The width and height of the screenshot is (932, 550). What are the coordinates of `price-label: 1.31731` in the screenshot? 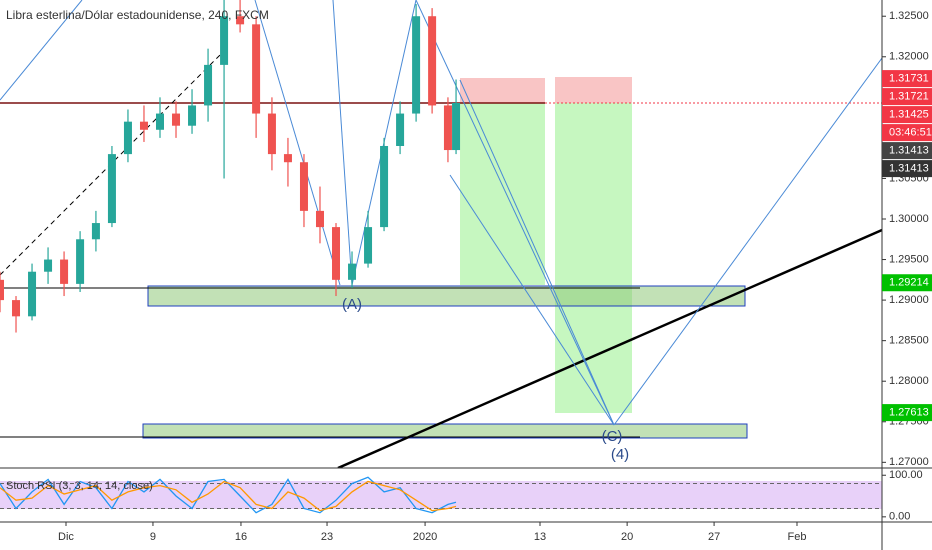 It's located at (909, 79).